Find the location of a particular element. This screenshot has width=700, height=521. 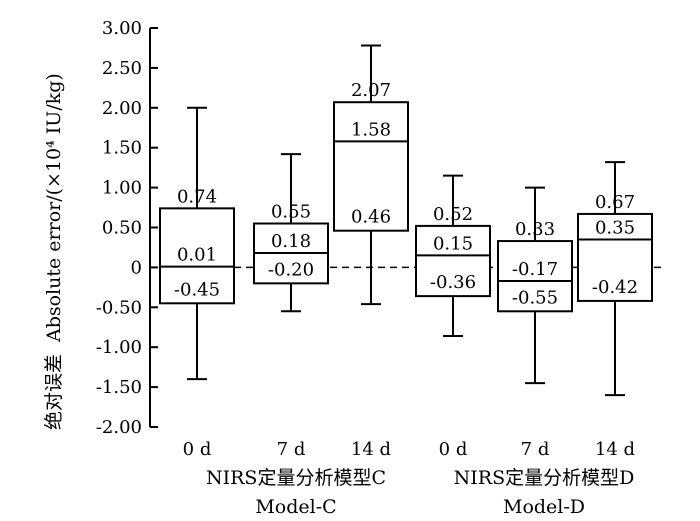

box-model-d-7d: 0.33 -0.17 -0.55 is located at coordinates (535, 285).